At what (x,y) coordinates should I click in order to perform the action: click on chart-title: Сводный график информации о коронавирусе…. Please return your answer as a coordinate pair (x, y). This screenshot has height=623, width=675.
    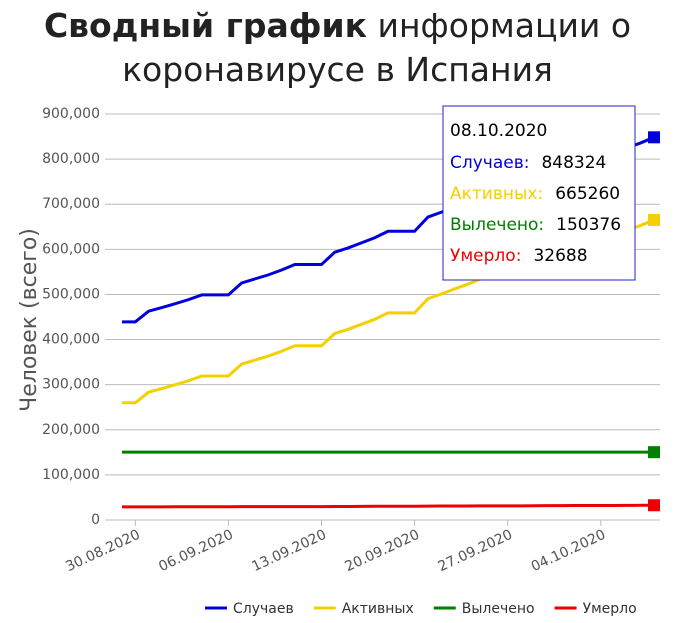
    Looking at the image, I should click on (337, 48).